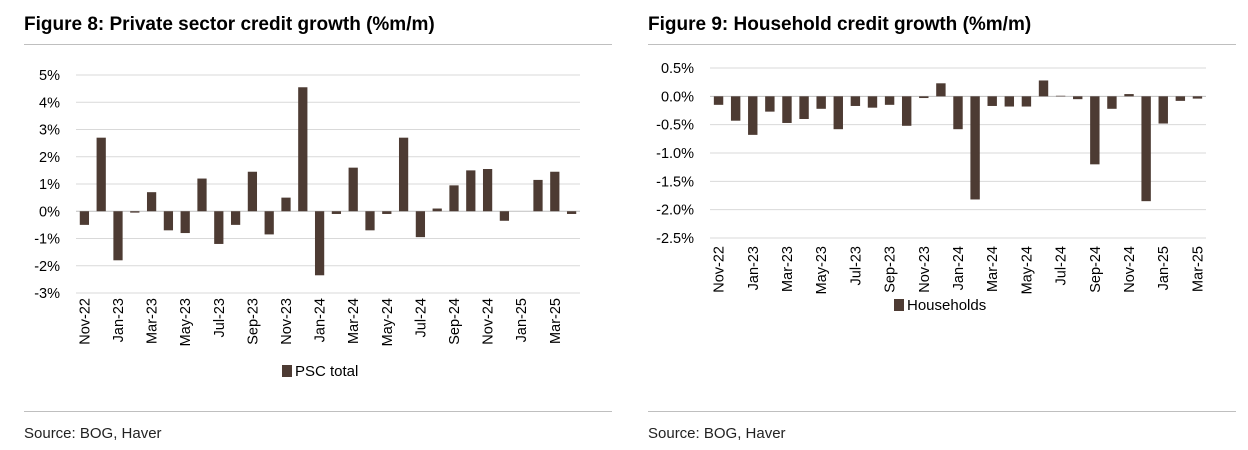  What do you see at coordinates (49, 158) in the screenshot?
I see `y-tick-label: 2%` at bounding box center [49, 158].